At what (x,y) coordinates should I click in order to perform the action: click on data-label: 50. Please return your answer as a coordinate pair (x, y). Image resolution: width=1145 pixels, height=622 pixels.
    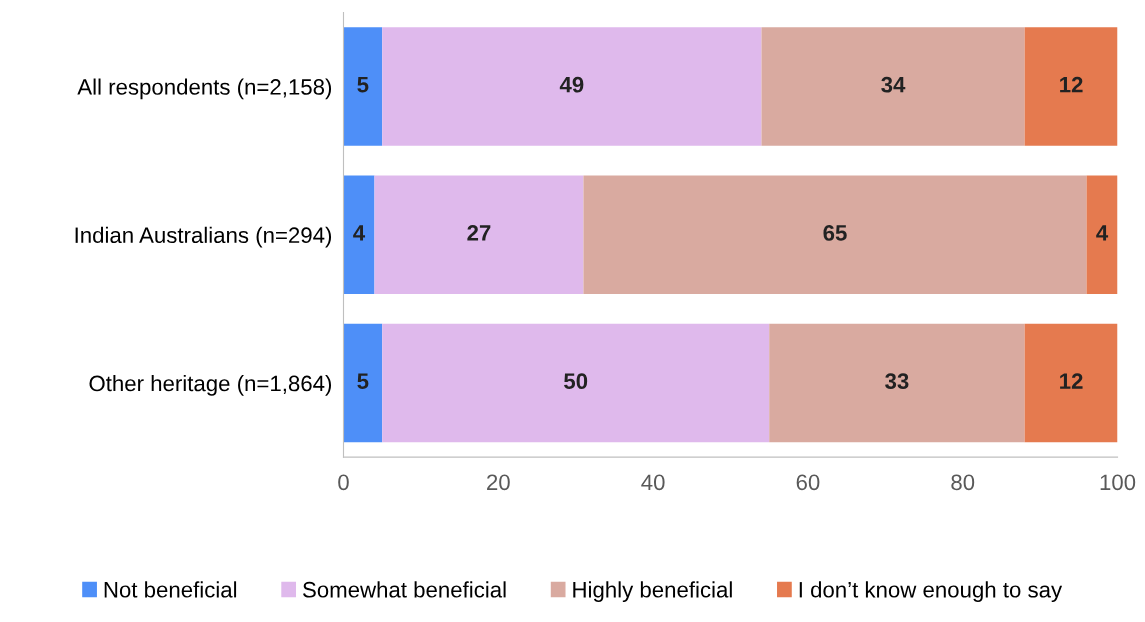
    Looking at the image, I should click on (576, 381).